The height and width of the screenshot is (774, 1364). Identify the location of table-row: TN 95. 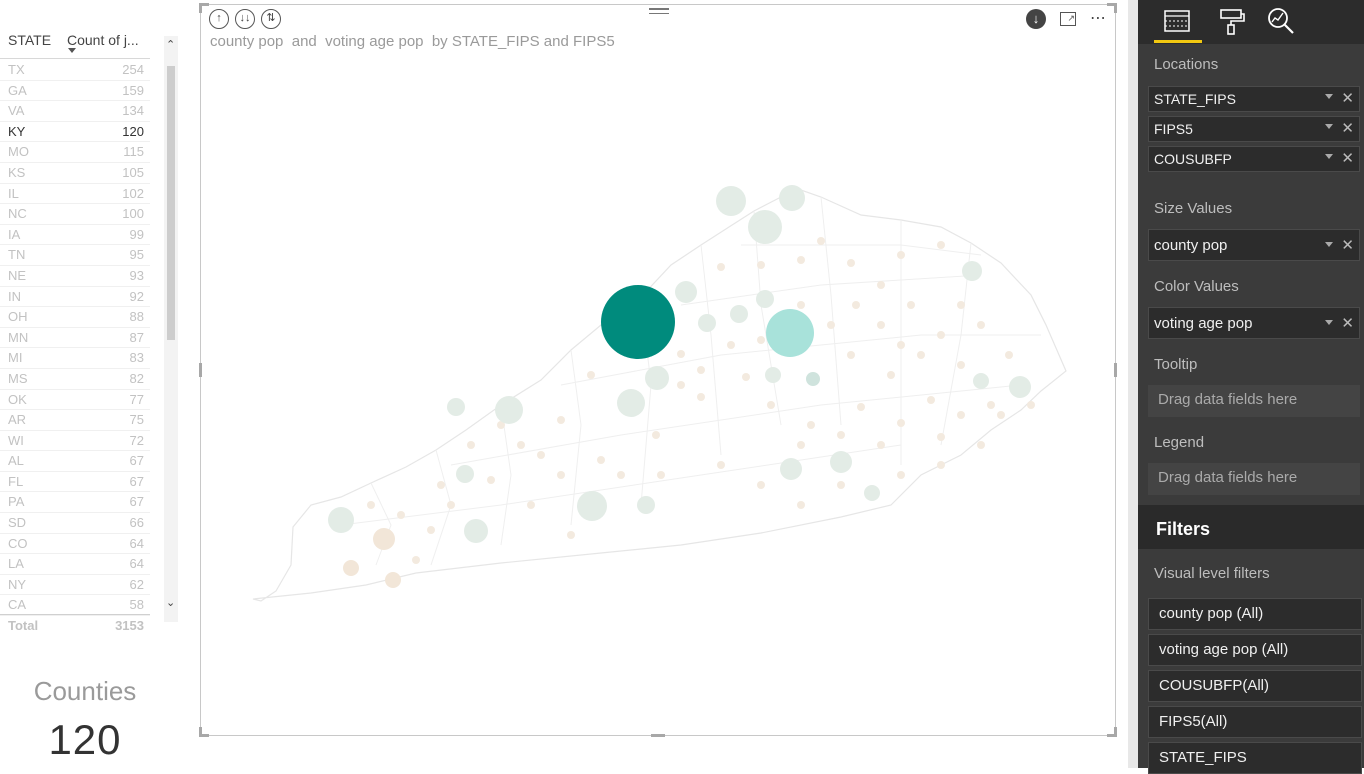
(75, 255).